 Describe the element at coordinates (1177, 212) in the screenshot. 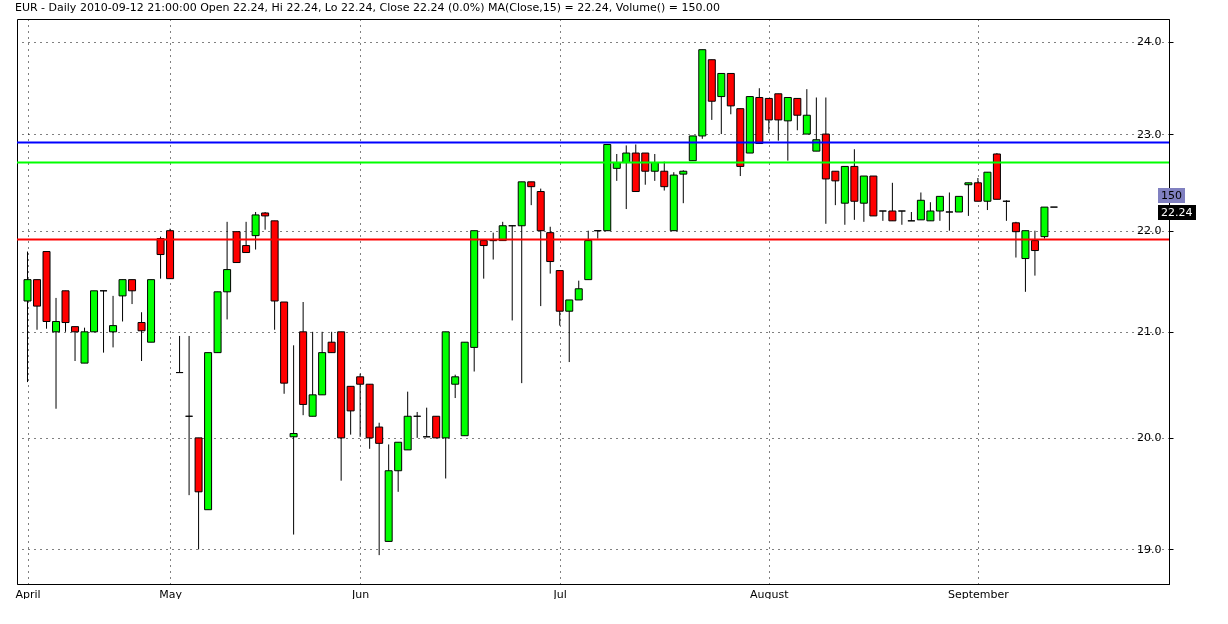

I see `annotation: 22.24` at that location.